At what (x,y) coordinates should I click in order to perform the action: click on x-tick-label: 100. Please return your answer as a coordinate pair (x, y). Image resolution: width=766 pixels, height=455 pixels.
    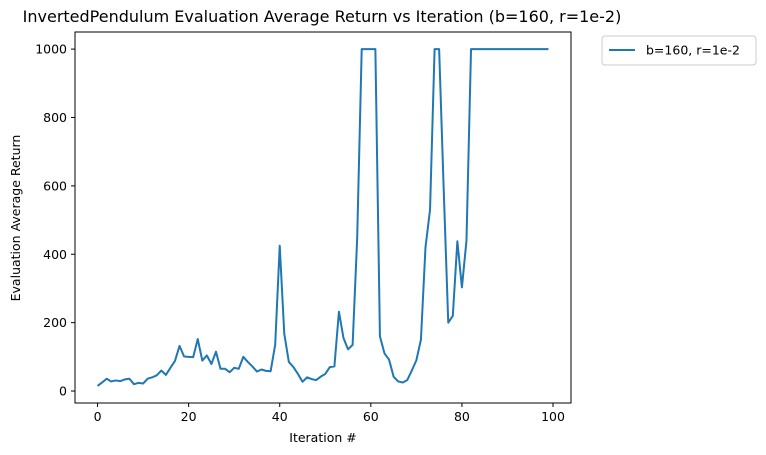
    Looking at the image, I should click on (553, 416).